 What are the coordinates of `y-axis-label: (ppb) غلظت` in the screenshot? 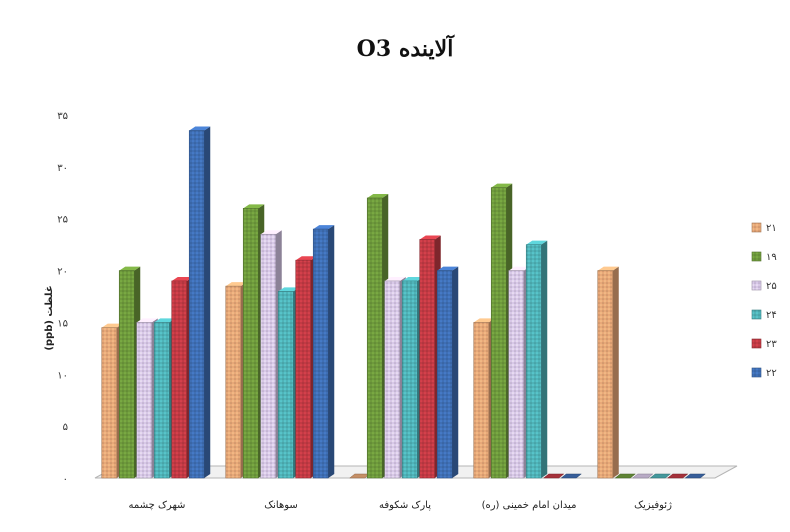 It's located at (49, 317).